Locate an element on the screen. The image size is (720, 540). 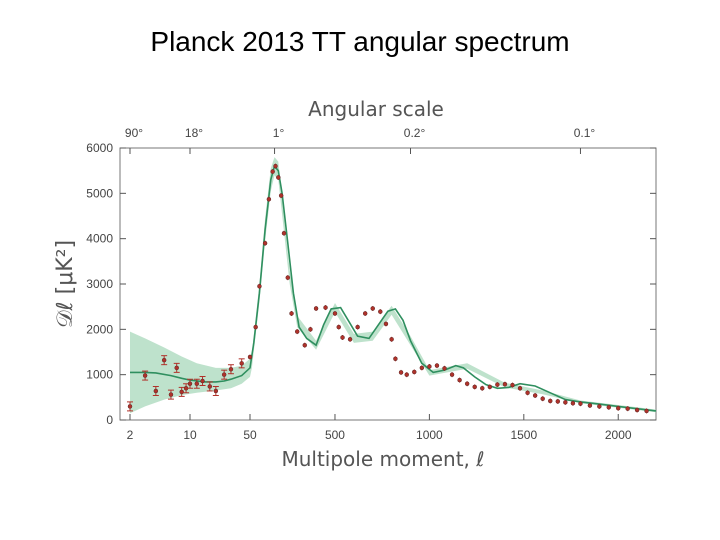
x-tick-label: 1500 is located at coordinates (523, 435).